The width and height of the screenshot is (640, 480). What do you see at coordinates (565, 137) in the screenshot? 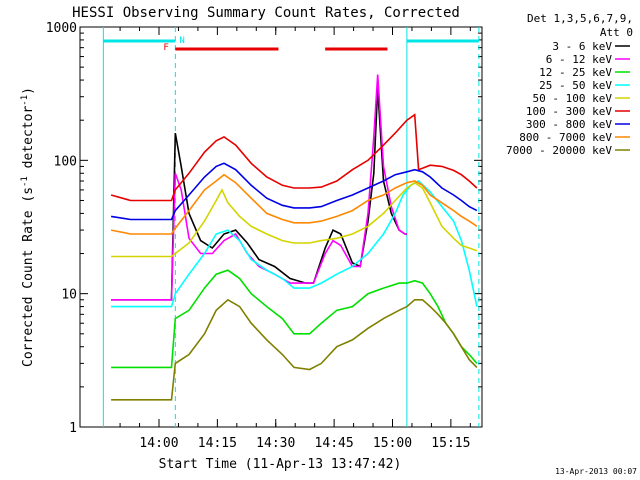
I see `legend-label: 800 - 7000 keV` at bounding box center [565, 137].